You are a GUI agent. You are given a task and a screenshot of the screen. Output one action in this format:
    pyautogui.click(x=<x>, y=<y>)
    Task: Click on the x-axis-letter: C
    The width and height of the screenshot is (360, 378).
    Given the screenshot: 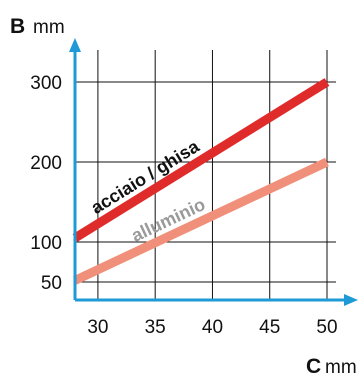 What is the action you would take?
    pyautogui.click(x=313, y=366)
    